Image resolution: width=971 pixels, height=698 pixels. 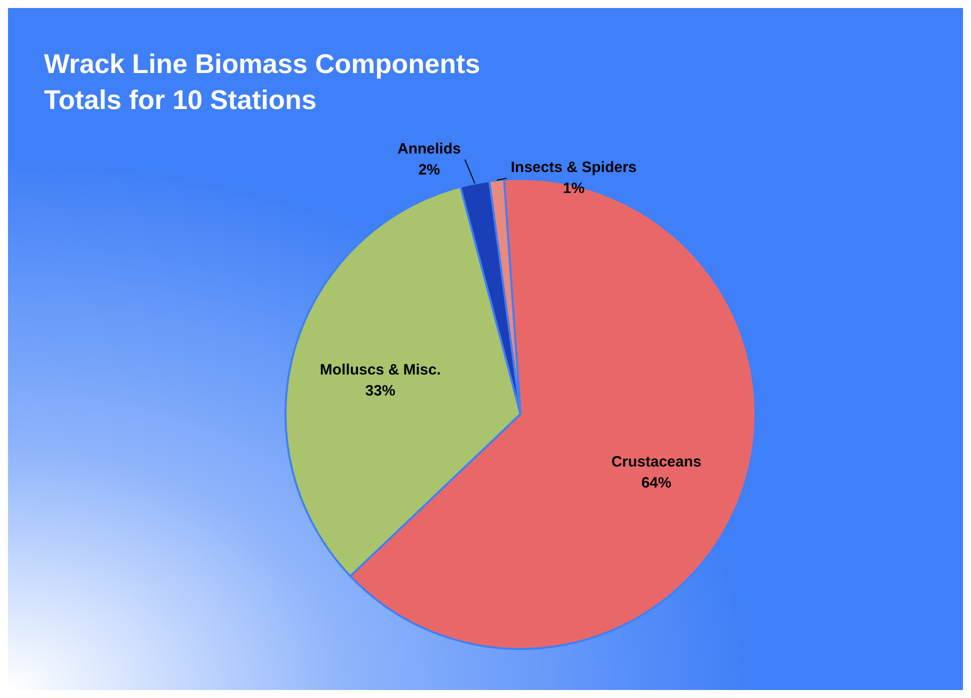 I want to click on data-label: 33%, so click(x=380, y=391).